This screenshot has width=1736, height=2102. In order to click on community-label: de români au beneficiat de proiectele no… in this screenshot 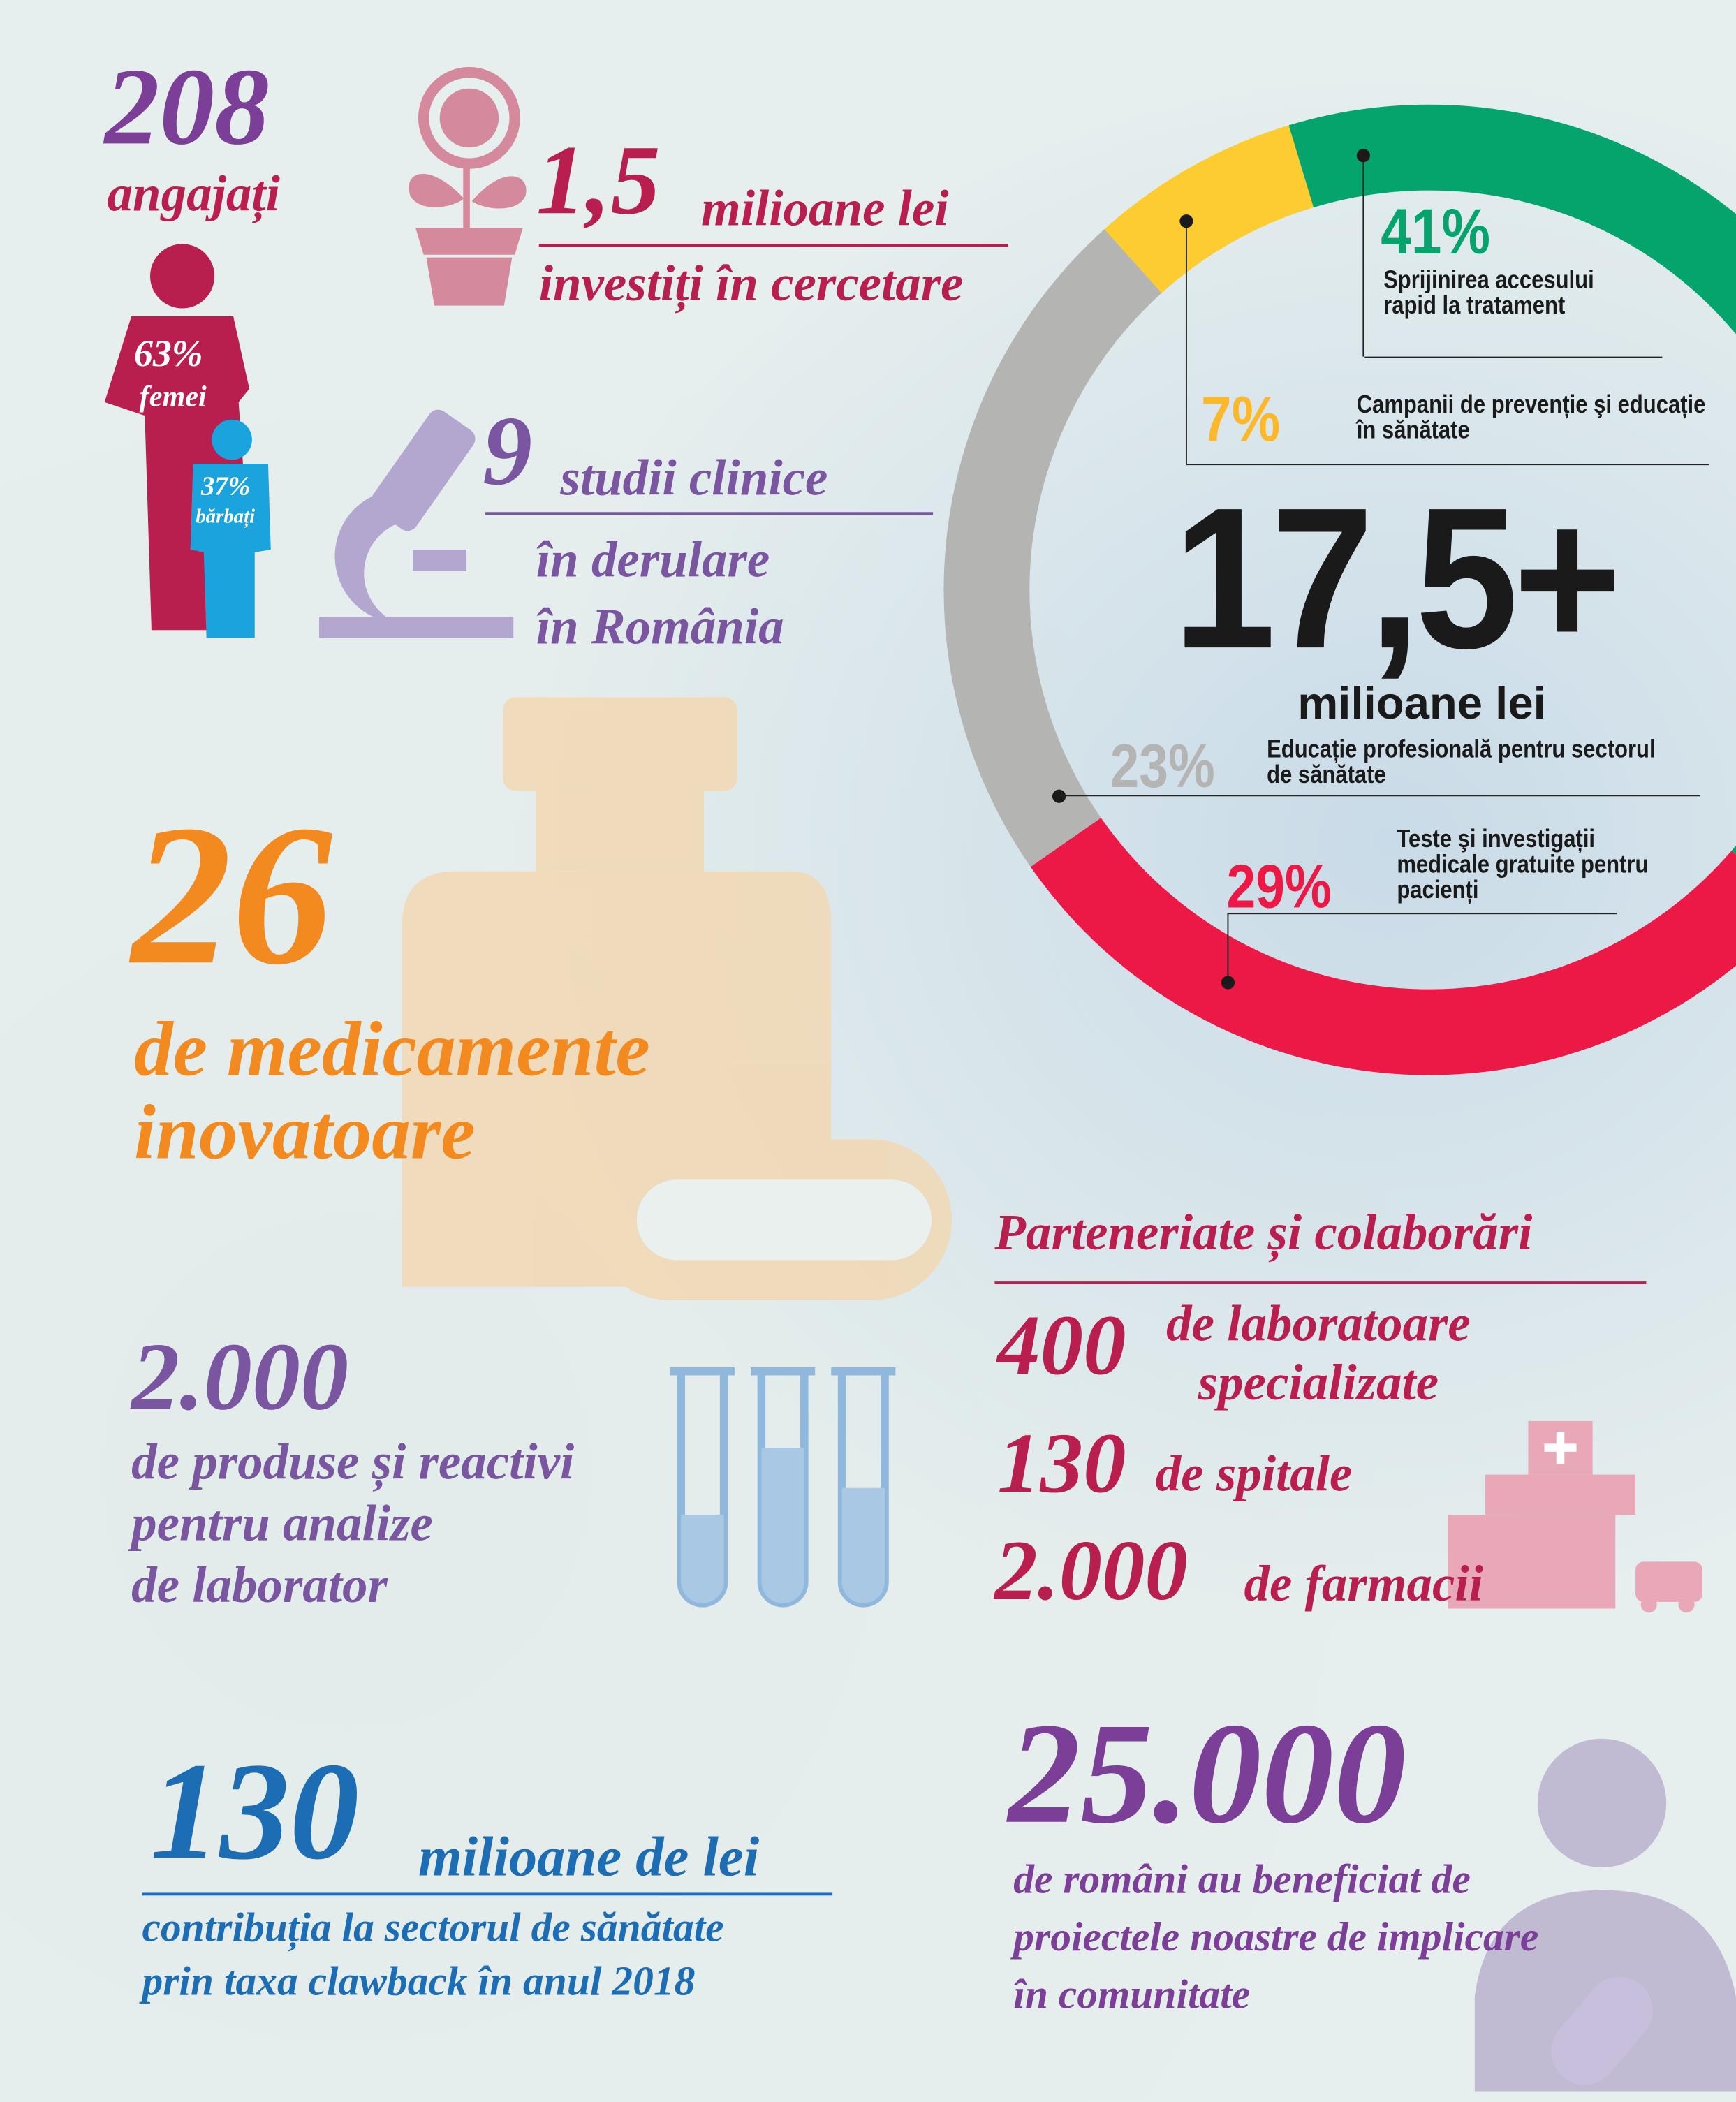, I will do `click(1275, 1936)`.